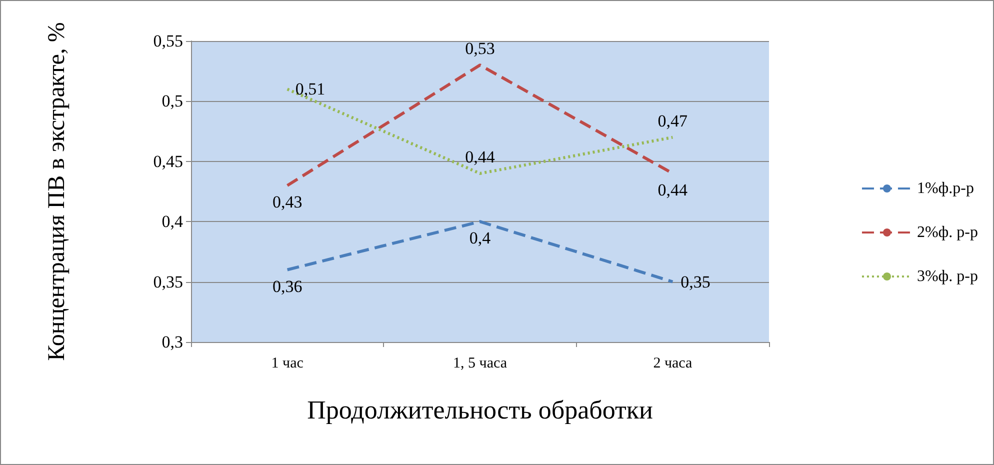  What do you see at coordinates (672, 364) in the screenshot?
I see `x-tick-label: 2 часа` at bounding box center [672, 364].